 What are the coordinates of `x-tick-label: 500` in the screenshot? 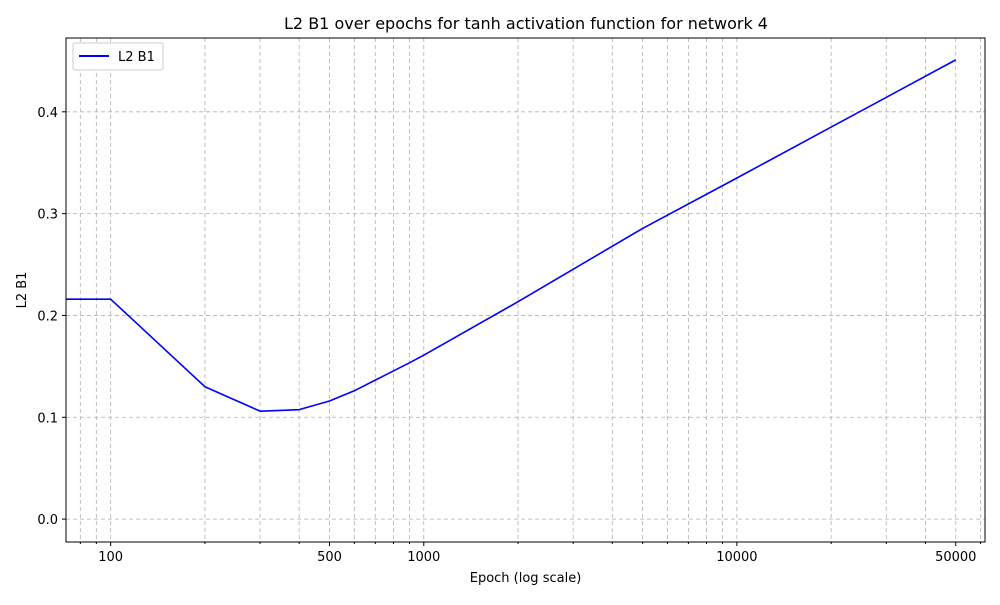 It's located at (329, 557).